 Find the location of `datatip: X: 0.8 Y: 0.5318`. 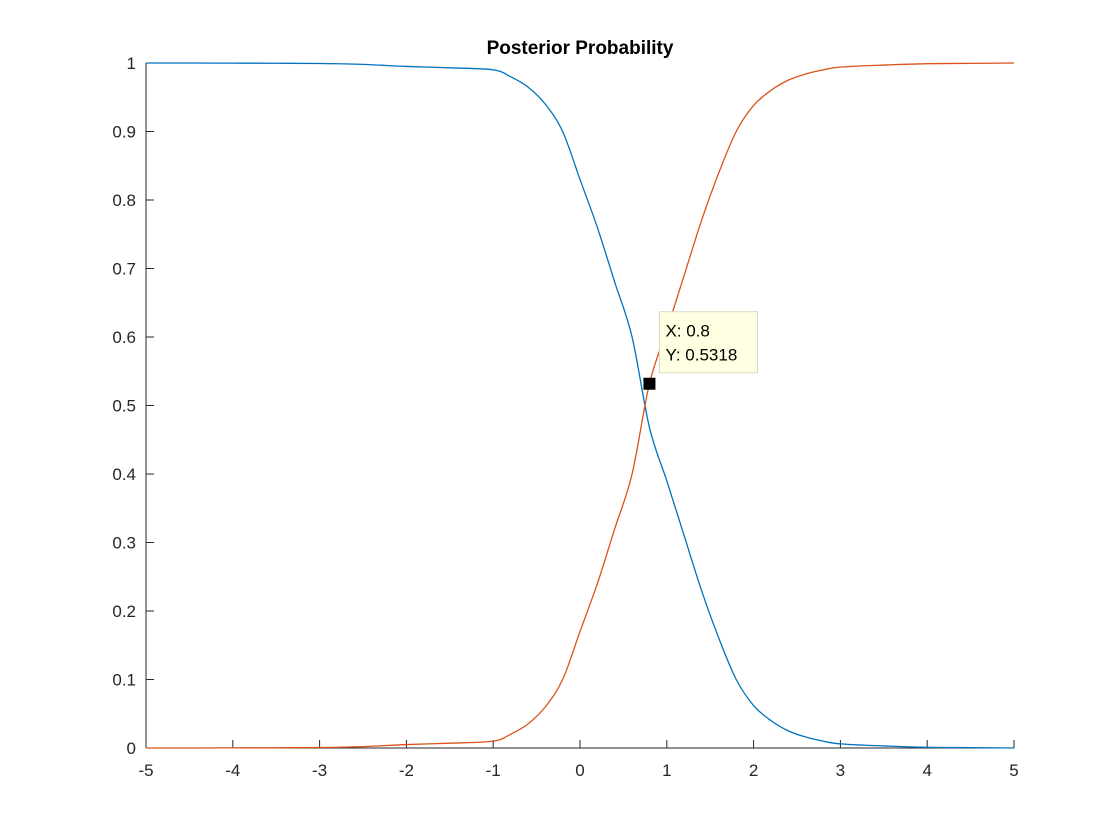

datatip: X: 0.8 Y: 0.5318 is located at coordinates (700, 350).